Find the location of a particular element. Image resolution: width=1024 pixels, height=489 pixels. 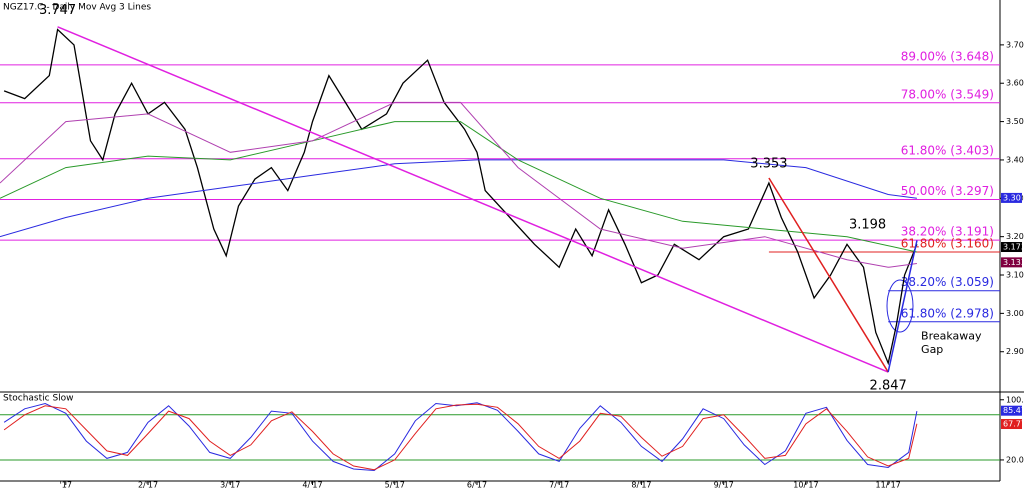

y-tick-label: 3.000 is located at coordinates (1015, 313).